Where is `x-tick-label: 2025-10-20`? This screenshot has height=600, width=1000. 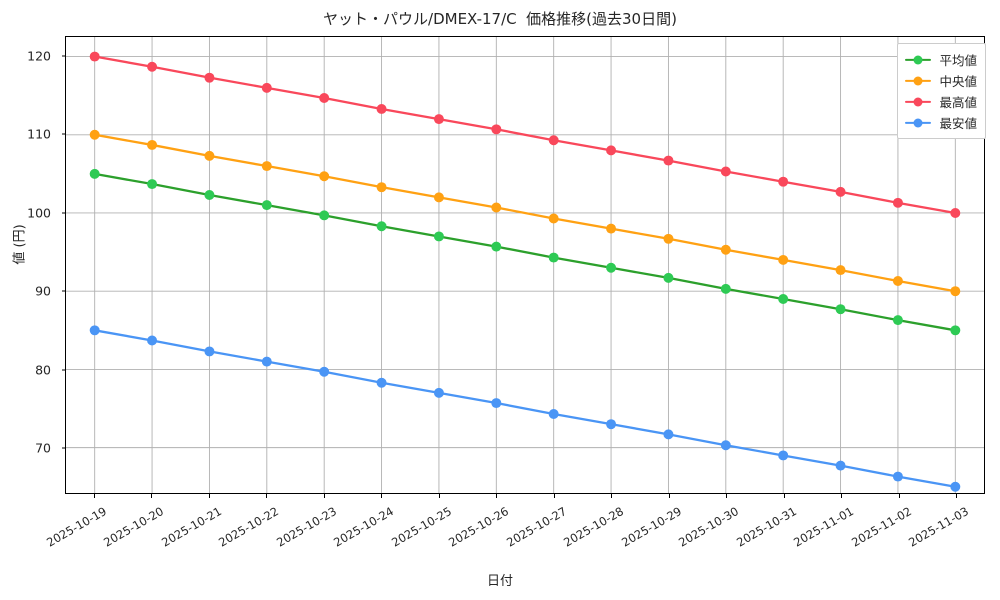 x-tick-label: 2025-10-20 is located at coordinates (134, 527).